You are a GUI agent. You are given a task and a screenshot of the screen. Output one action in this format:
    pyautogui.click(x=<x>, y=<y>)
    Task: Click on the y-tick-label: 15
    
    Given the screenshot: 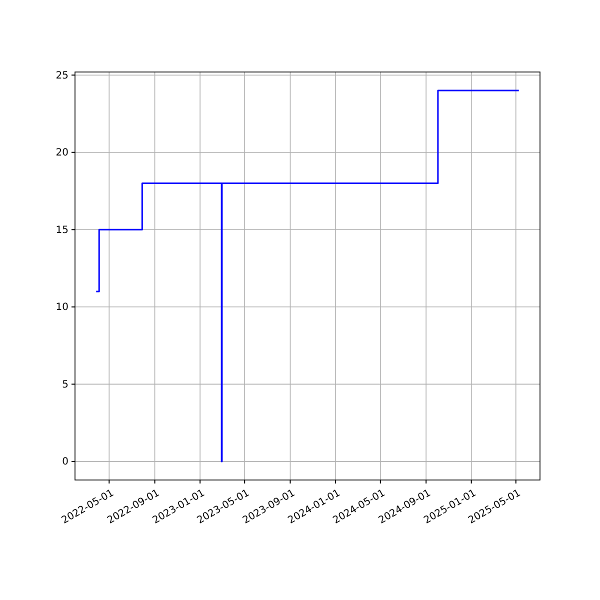 What is the action you would take?
    pyautogui.click(x=62, y=230)
    